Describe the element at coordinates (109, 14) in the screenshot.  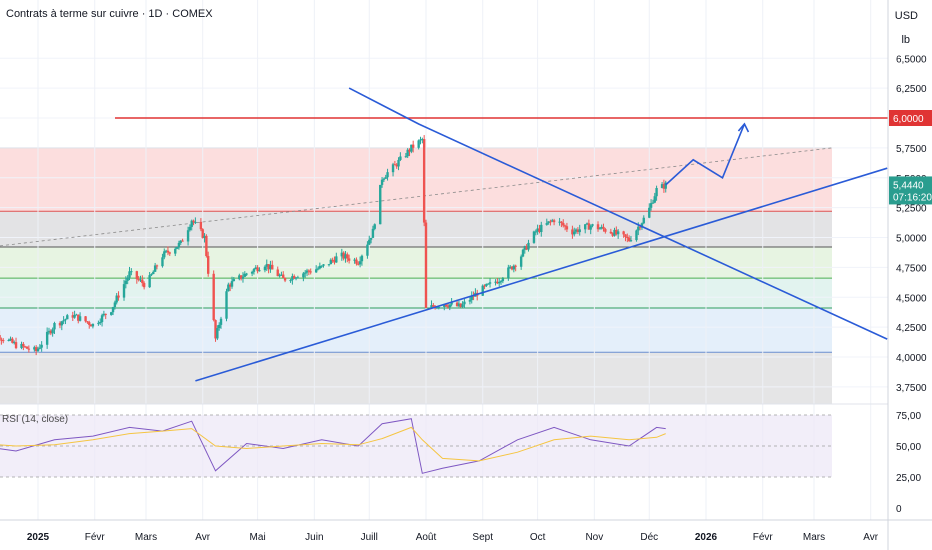
I see `chart-title: Contrats à terme sur cuivre · 1D · COMEX` at that location.